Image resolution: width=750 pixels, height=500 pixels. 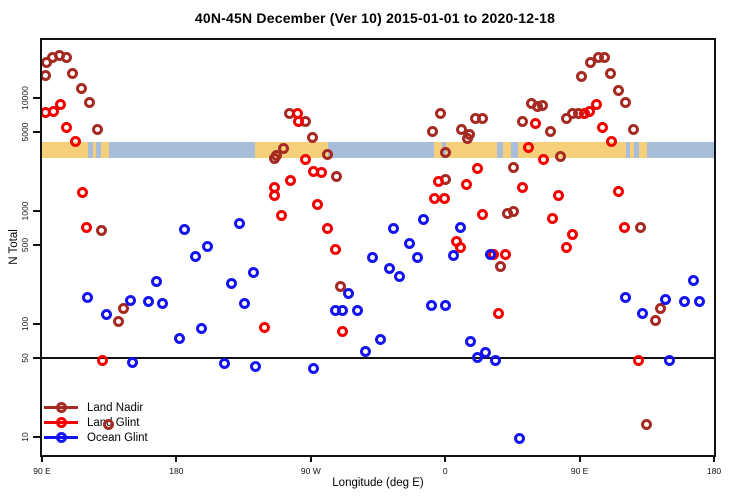 I want to click on y-tick-label: 500, so click(x=25, y=245).